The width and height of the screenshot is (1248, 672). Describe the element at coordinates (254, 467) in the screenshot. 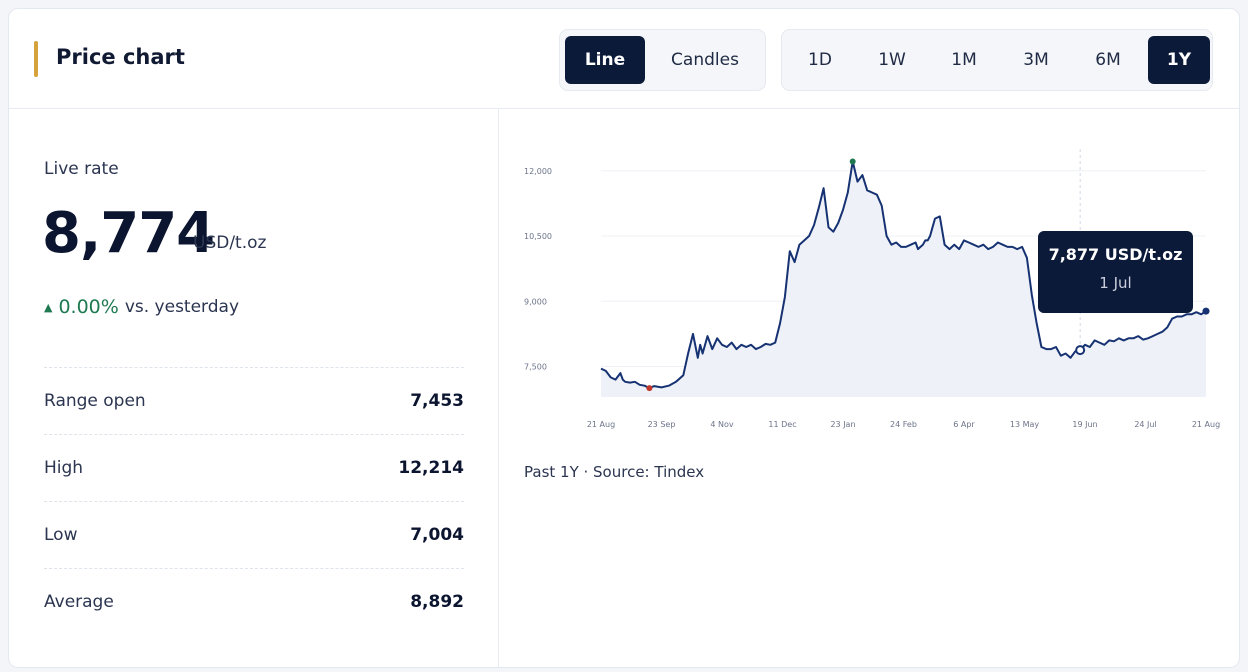

I see `stat-row-high: High 12,214` at that location.